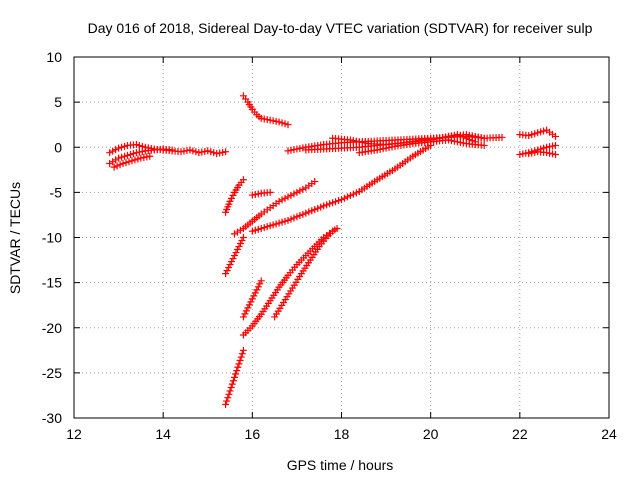 Image resolution: width=640 pixels, height=480 pixels. What do you see at coordinates (342, 434) in the screenshot?
I see `x-tick-label: 18` at bounding box center [342, 434].